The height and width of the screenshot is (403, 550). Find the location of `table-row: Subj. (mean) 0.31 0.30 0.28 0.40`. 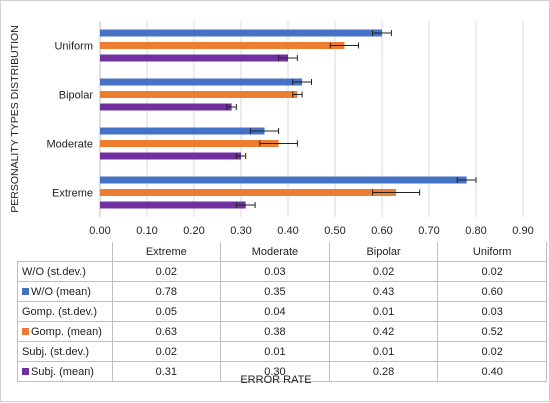

table-row: Subj. (mean) 0.31 0.30 0.28 0.40 is located at coordinates (282, 371).